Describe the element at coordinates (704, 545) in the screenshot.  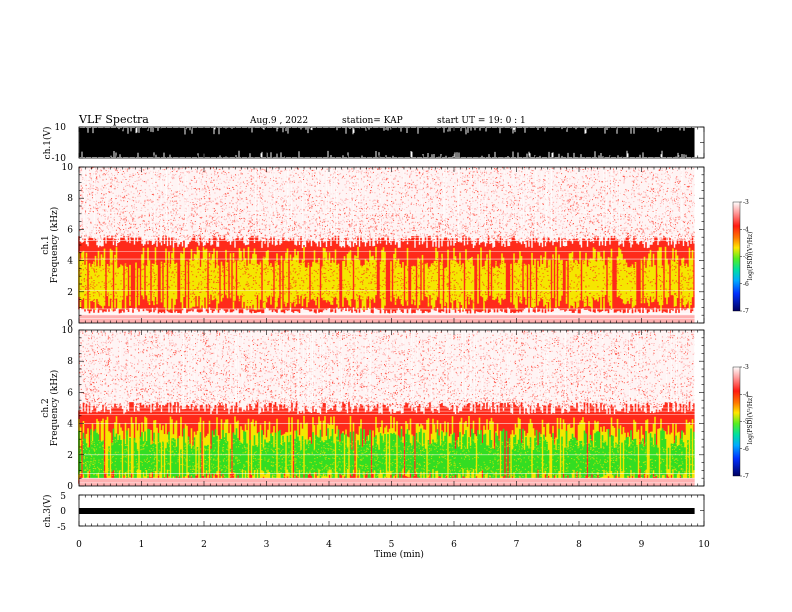
I see `x-tick-label: 10` at that location.